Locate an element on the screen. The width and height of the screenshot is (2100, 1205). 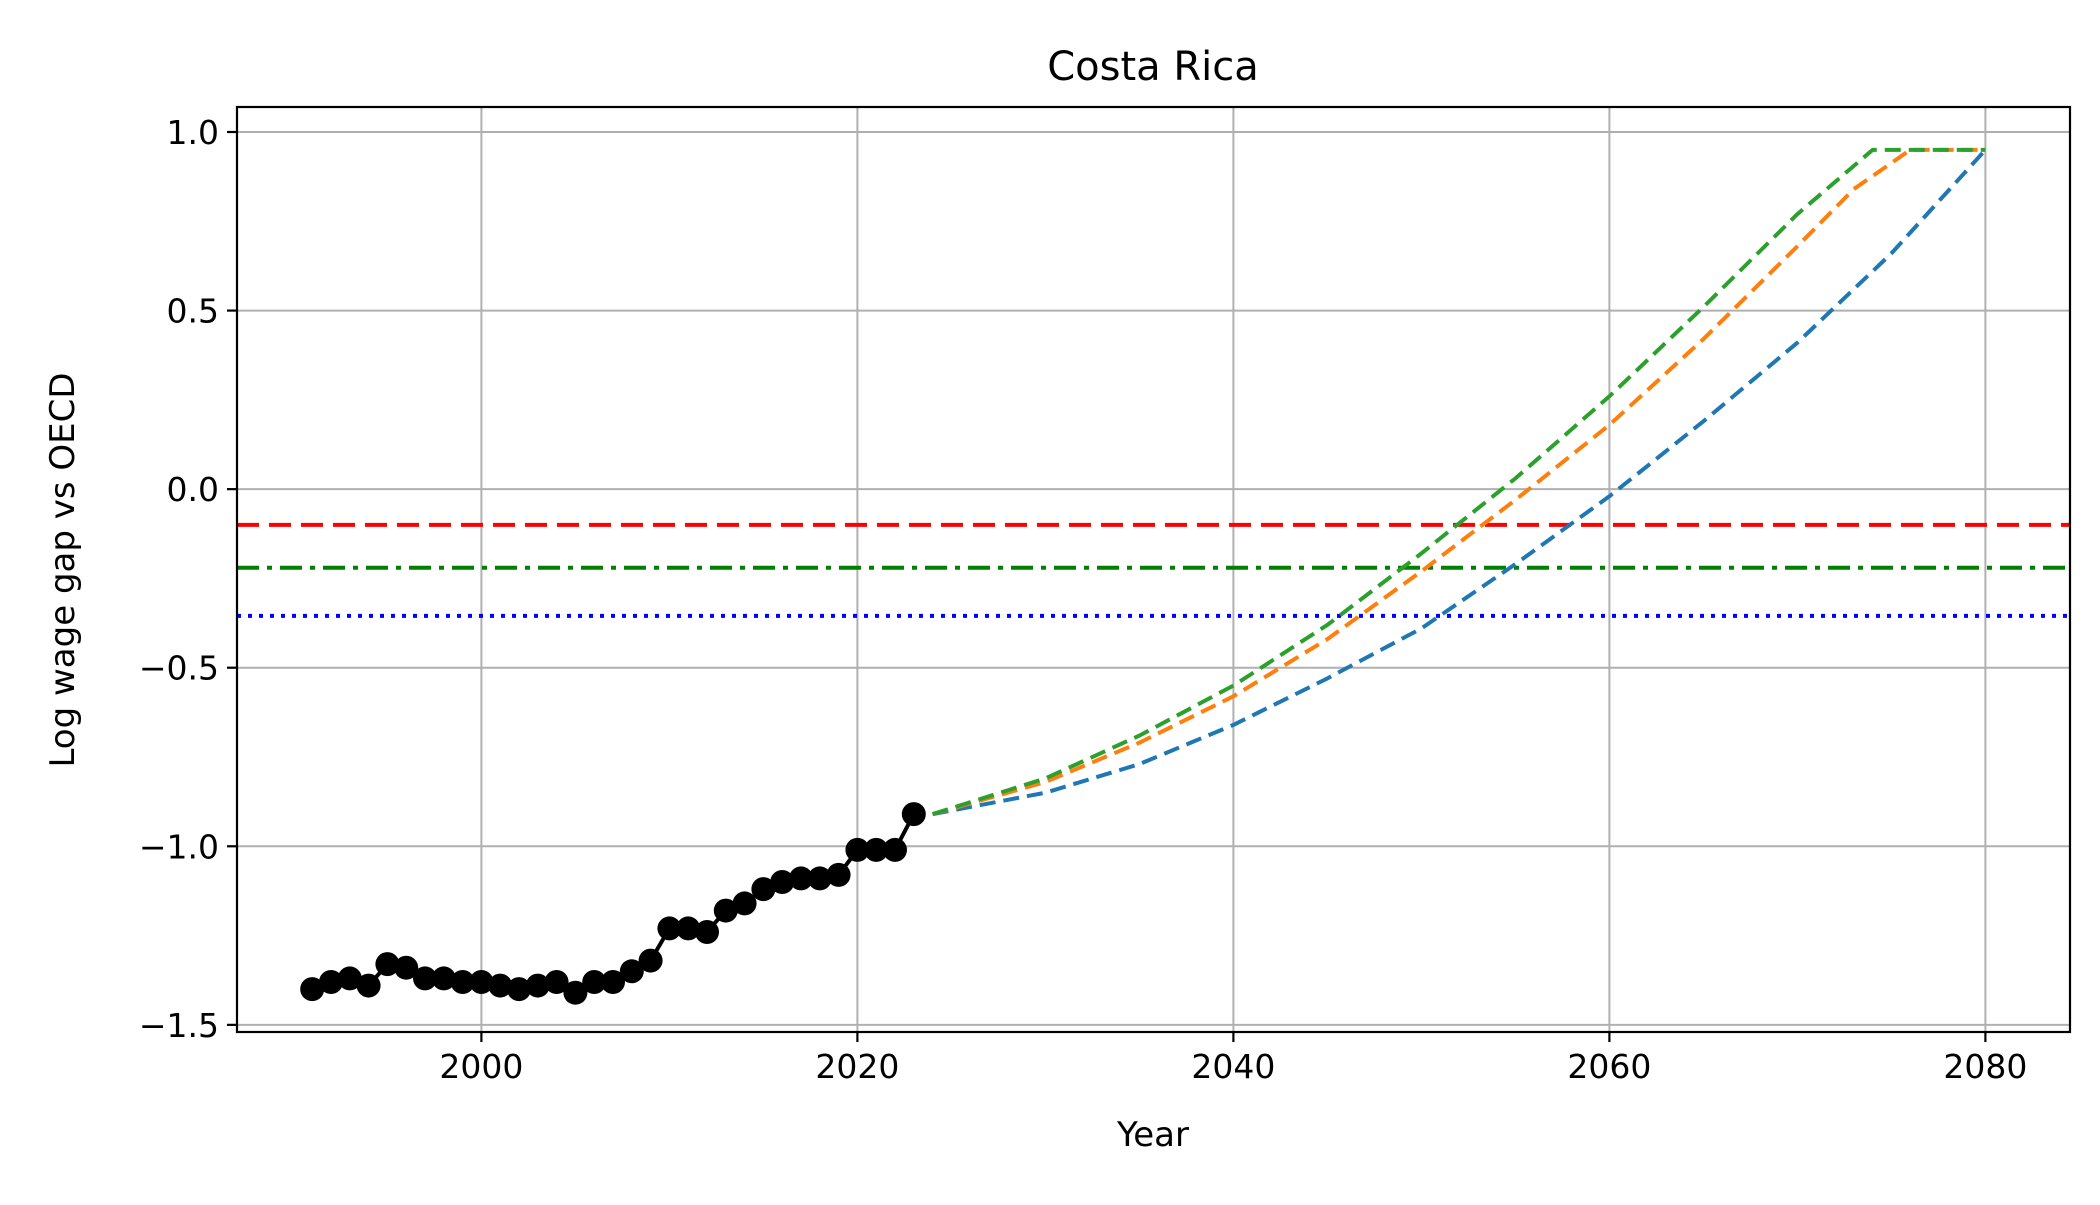
y-tick-label: −1.5 is located at coordinates (179, 1025).